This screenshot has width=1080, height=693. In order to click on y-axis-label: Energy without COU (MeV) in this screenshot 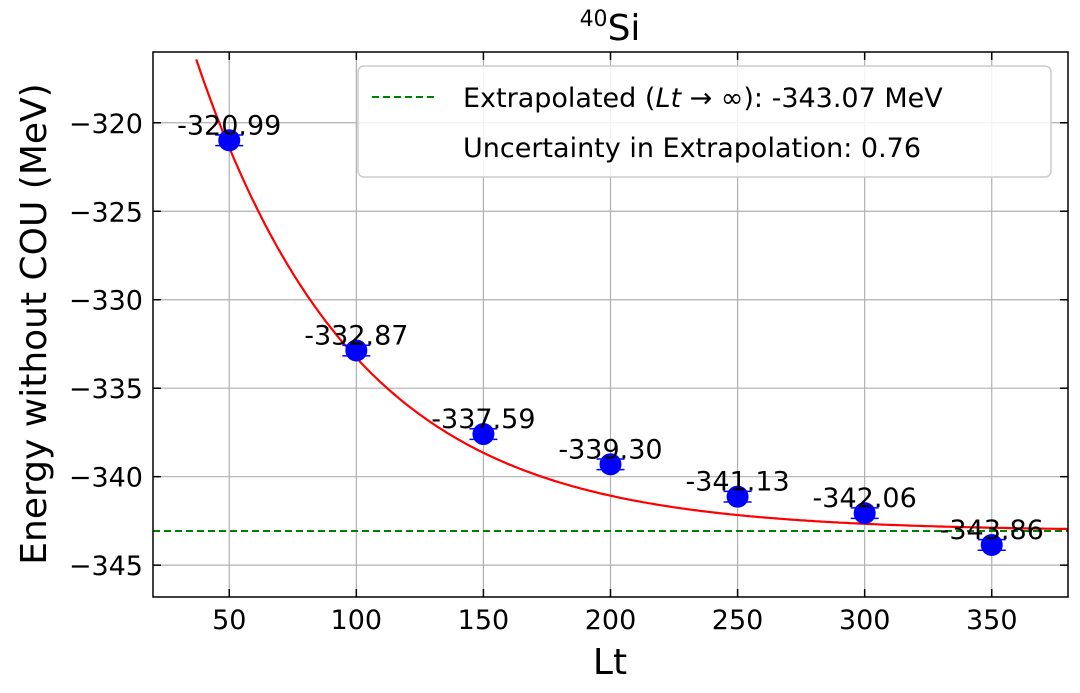, I will do `click(34, 323)`.